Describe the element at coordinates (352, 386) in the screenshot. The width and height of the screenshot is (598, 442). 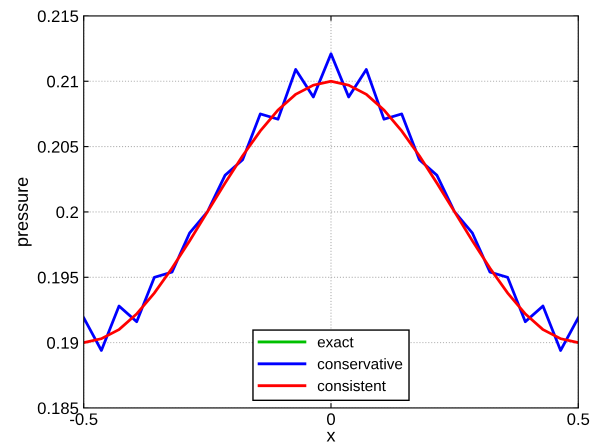
I see `legend-label: consistent` at that location.